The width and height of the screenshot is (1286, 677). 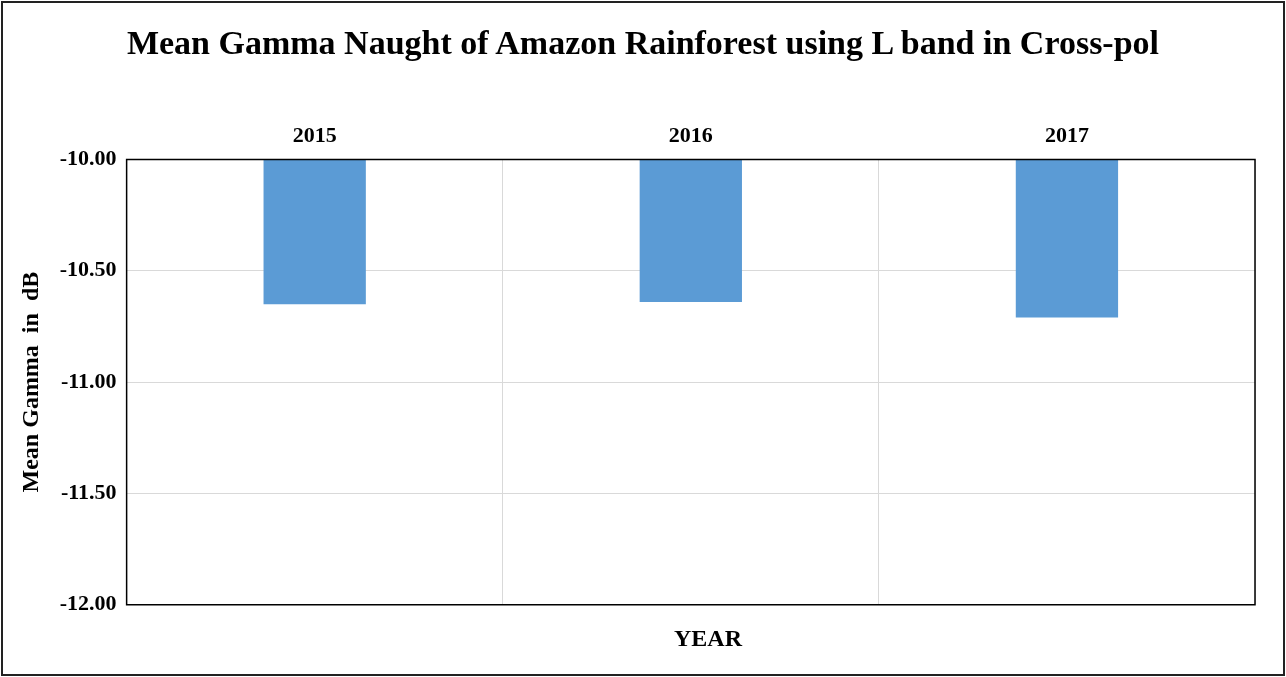 I want to click on y-tick-label: -11.00, so click(x=89, y=380).